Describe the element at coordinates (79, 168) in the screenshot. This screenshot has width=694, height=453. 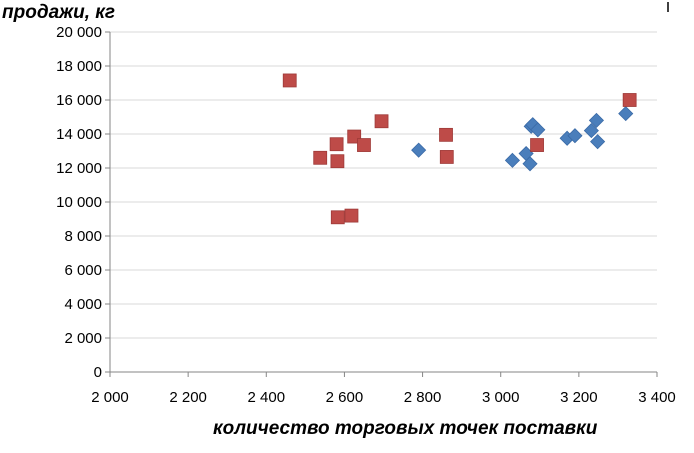
I see `y-tick-label: 12 000` at that location.